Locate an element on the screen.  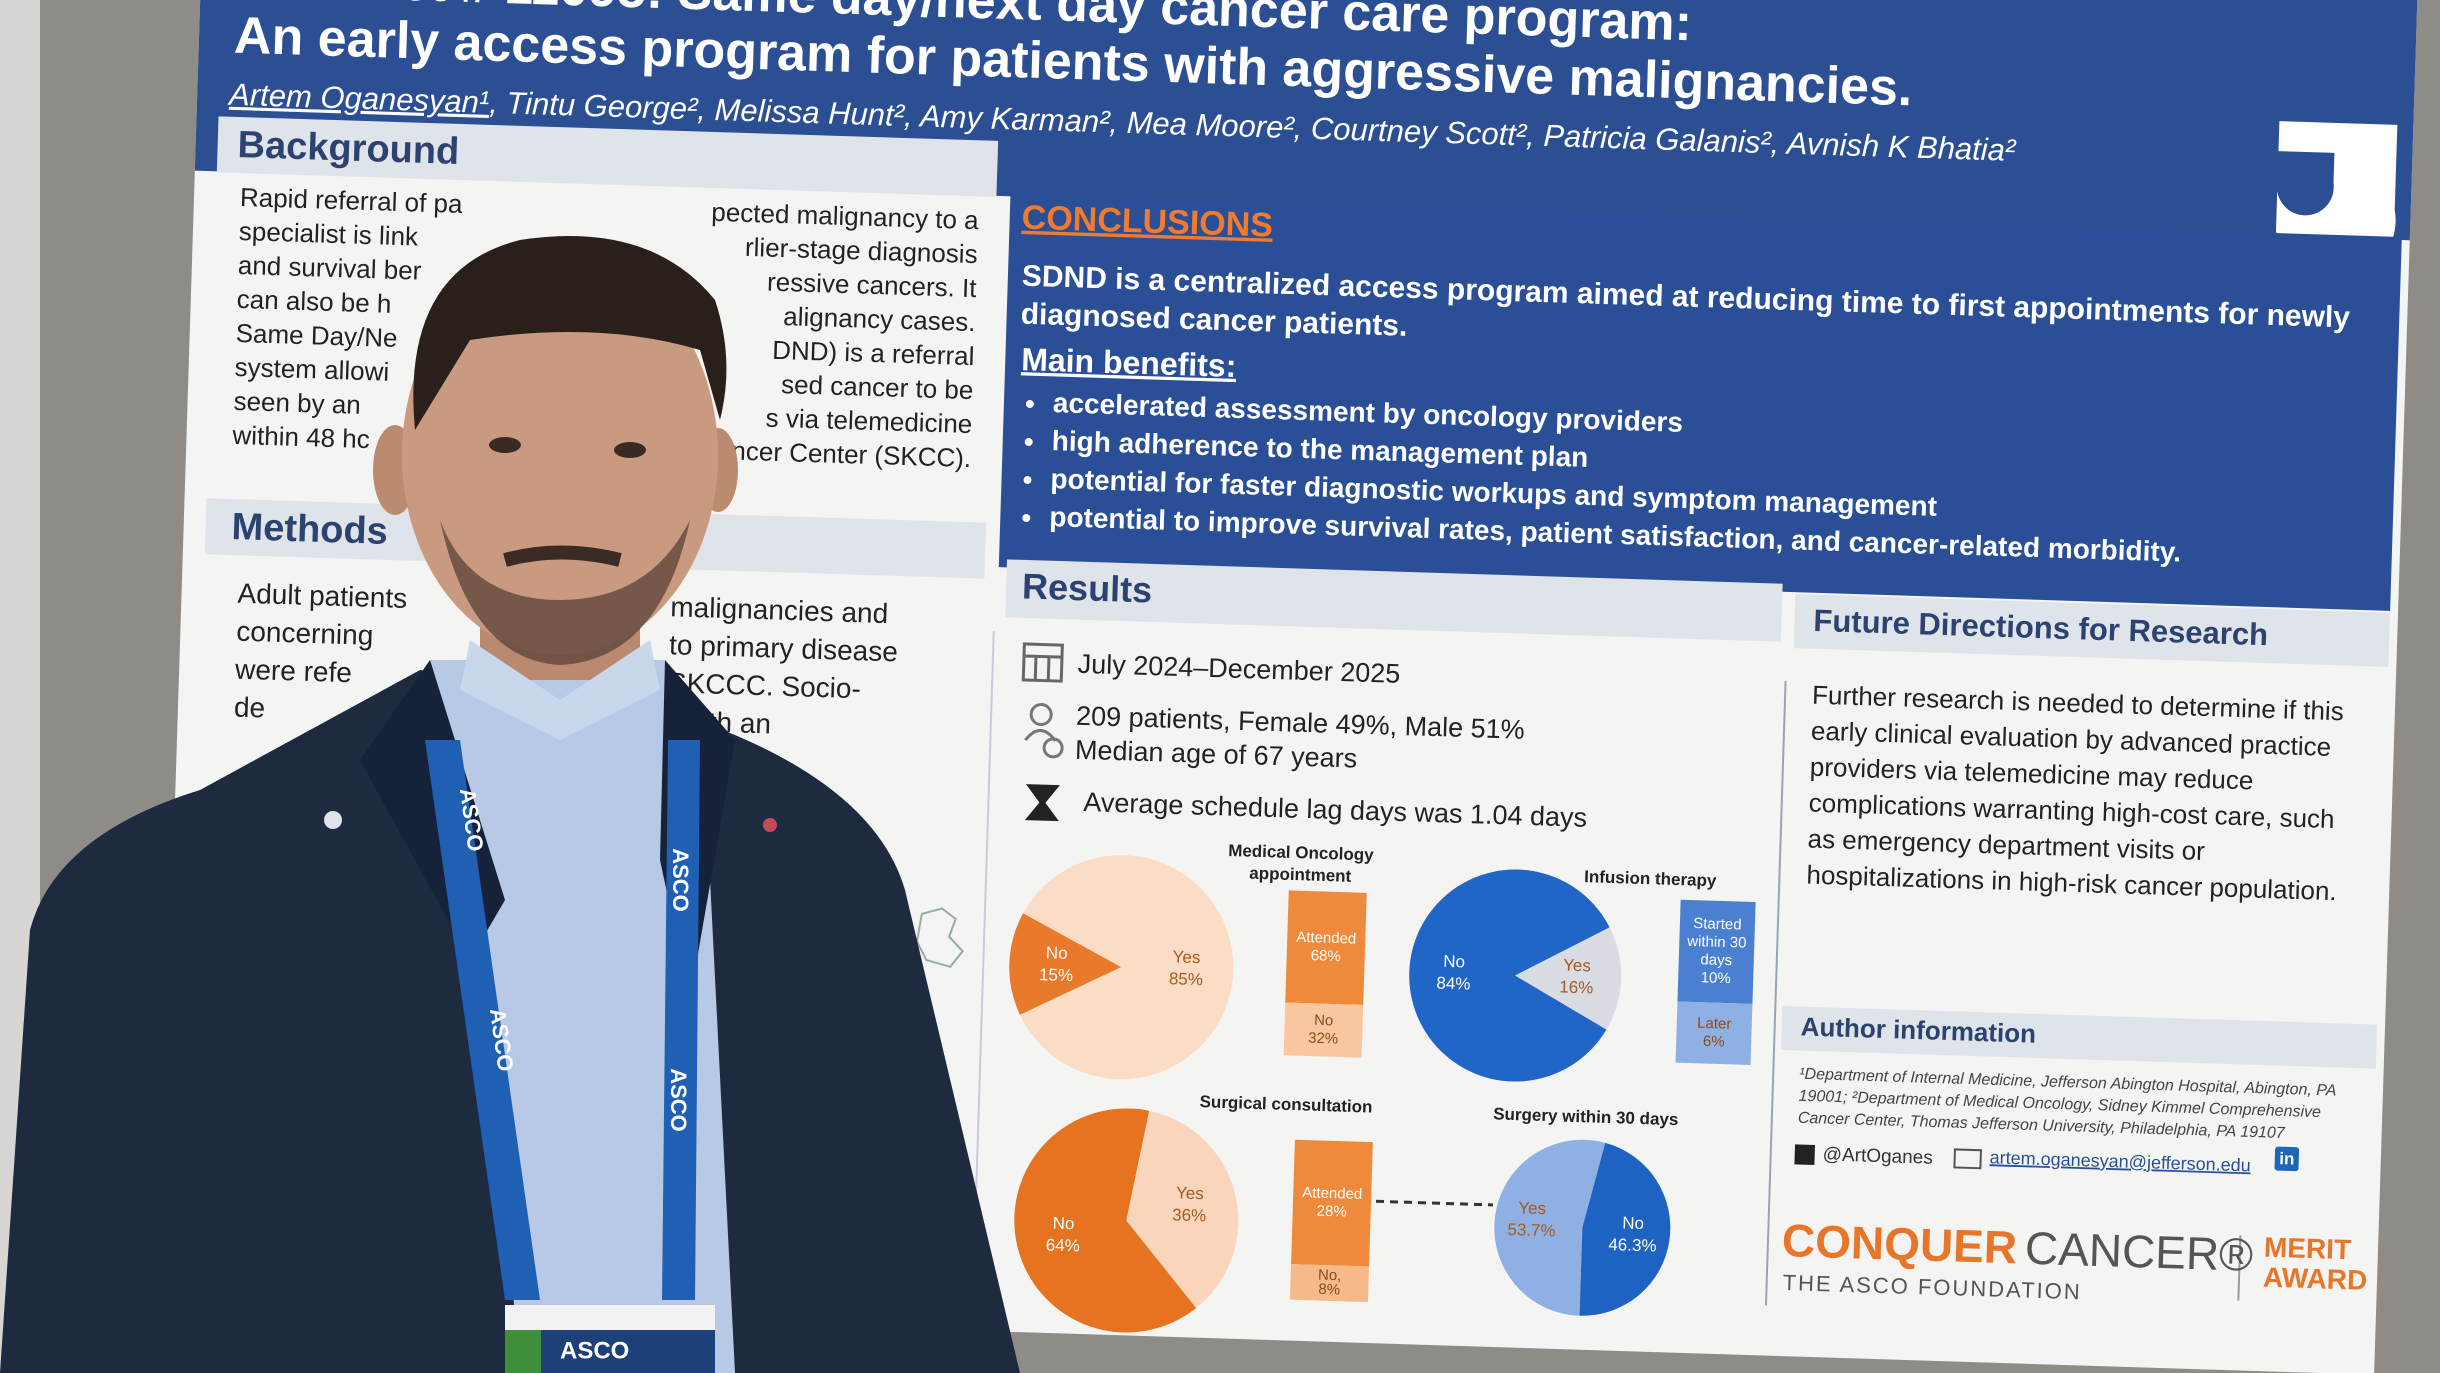
bar-value: 68% is located at coordinates (1325, 956).